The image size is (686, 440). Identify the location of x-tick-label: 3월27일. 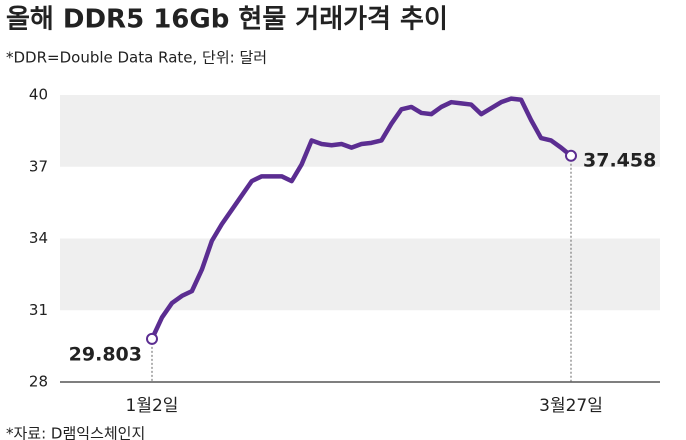
(571, 406).